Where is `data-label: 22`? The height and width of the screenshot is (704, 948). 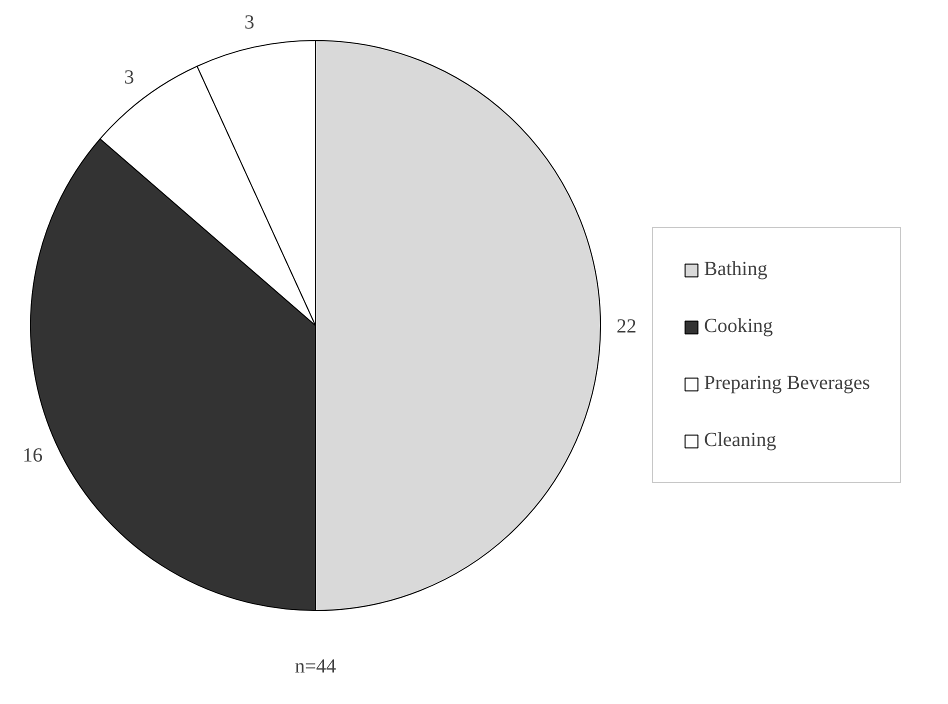
data-label: 22 is located at coordinates (626, 327).